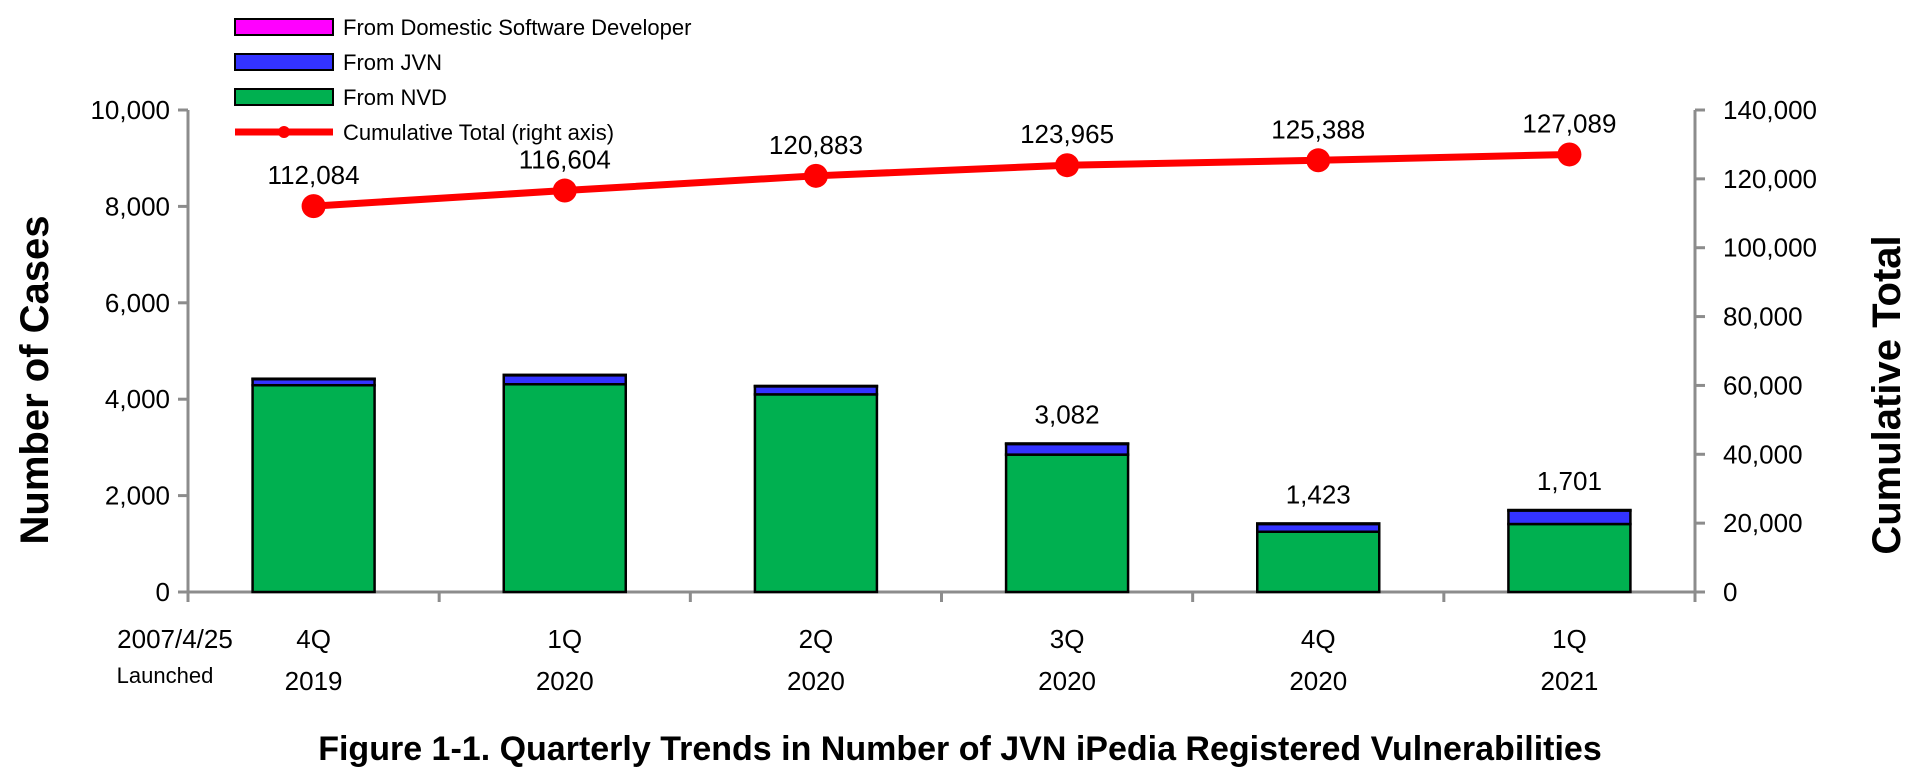 This screenshot has width=1920, height=780. I want to click on y-tick-label: 10,000, so click(130, 110).